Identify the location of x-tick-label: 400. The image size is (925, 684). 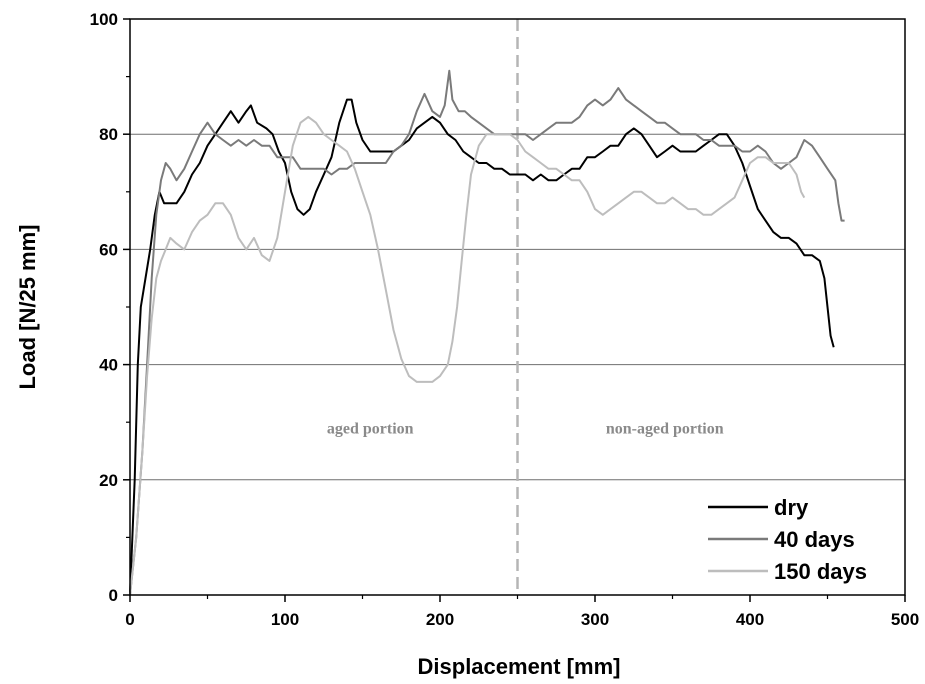
(750, 619).